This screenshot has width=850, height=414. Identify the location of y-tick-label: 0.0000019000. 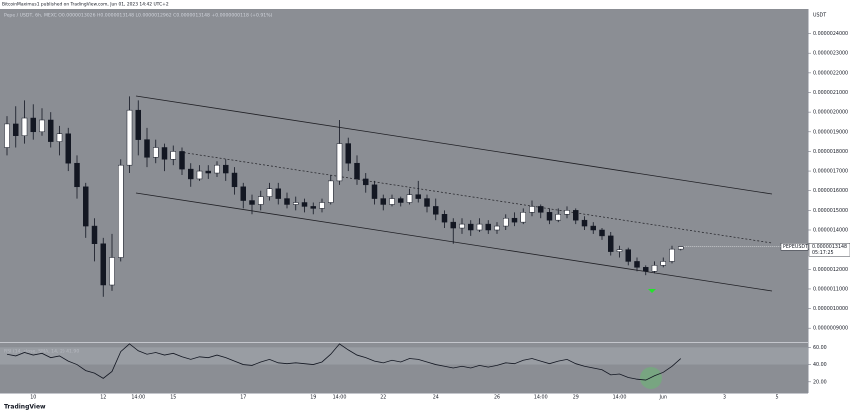
(830, 132).